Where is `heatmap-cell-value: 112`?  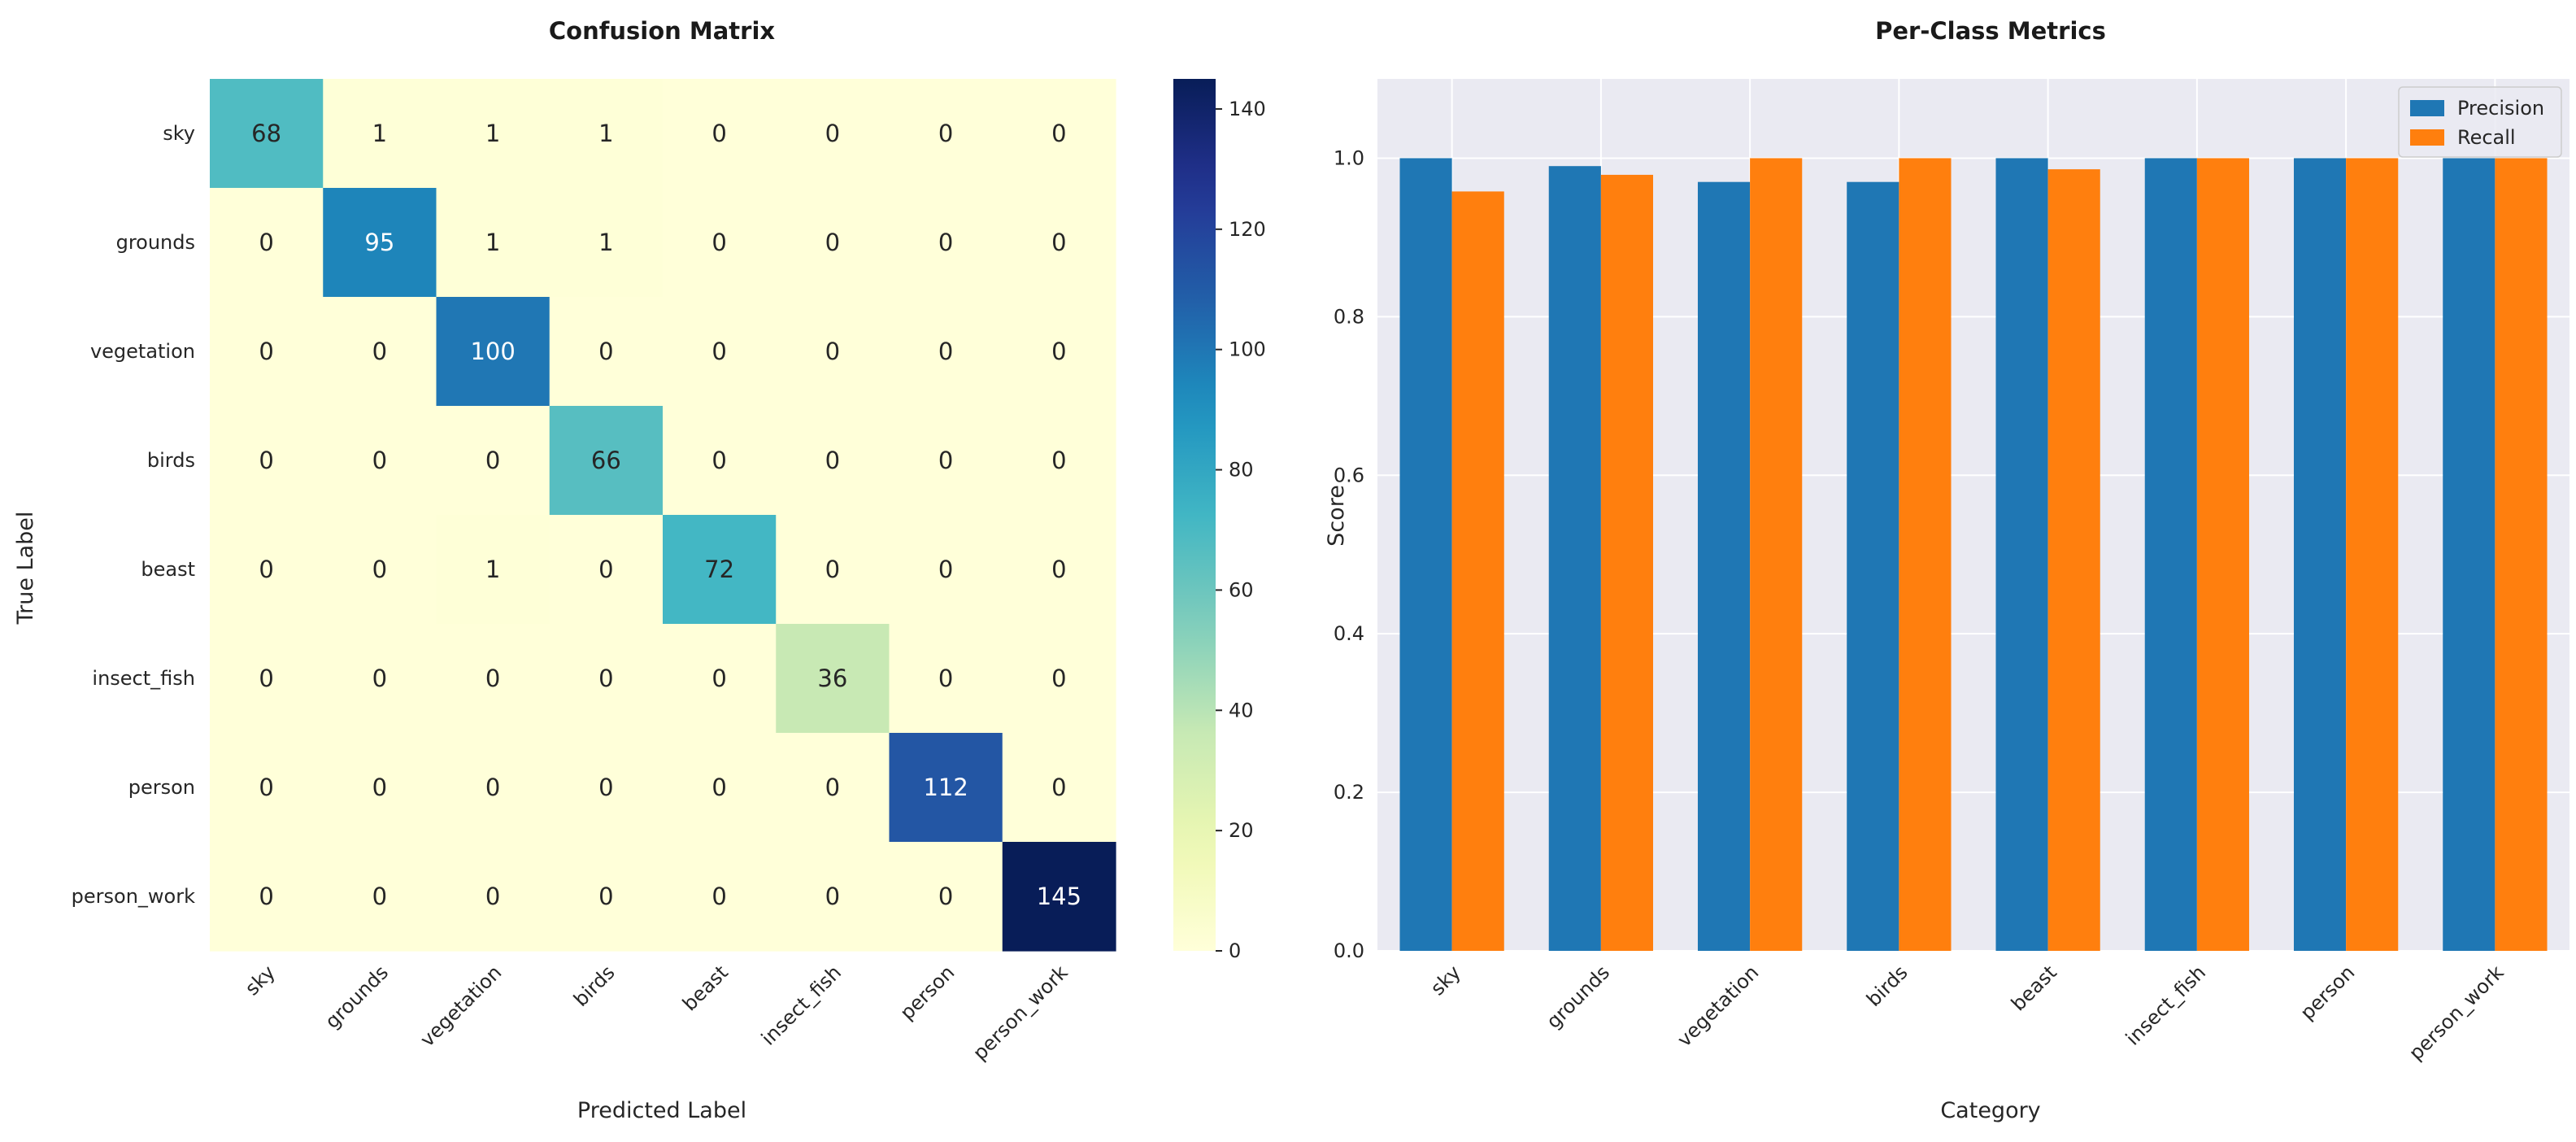
heatmap-cell-value: 112 is located at coordinates (945, 788).